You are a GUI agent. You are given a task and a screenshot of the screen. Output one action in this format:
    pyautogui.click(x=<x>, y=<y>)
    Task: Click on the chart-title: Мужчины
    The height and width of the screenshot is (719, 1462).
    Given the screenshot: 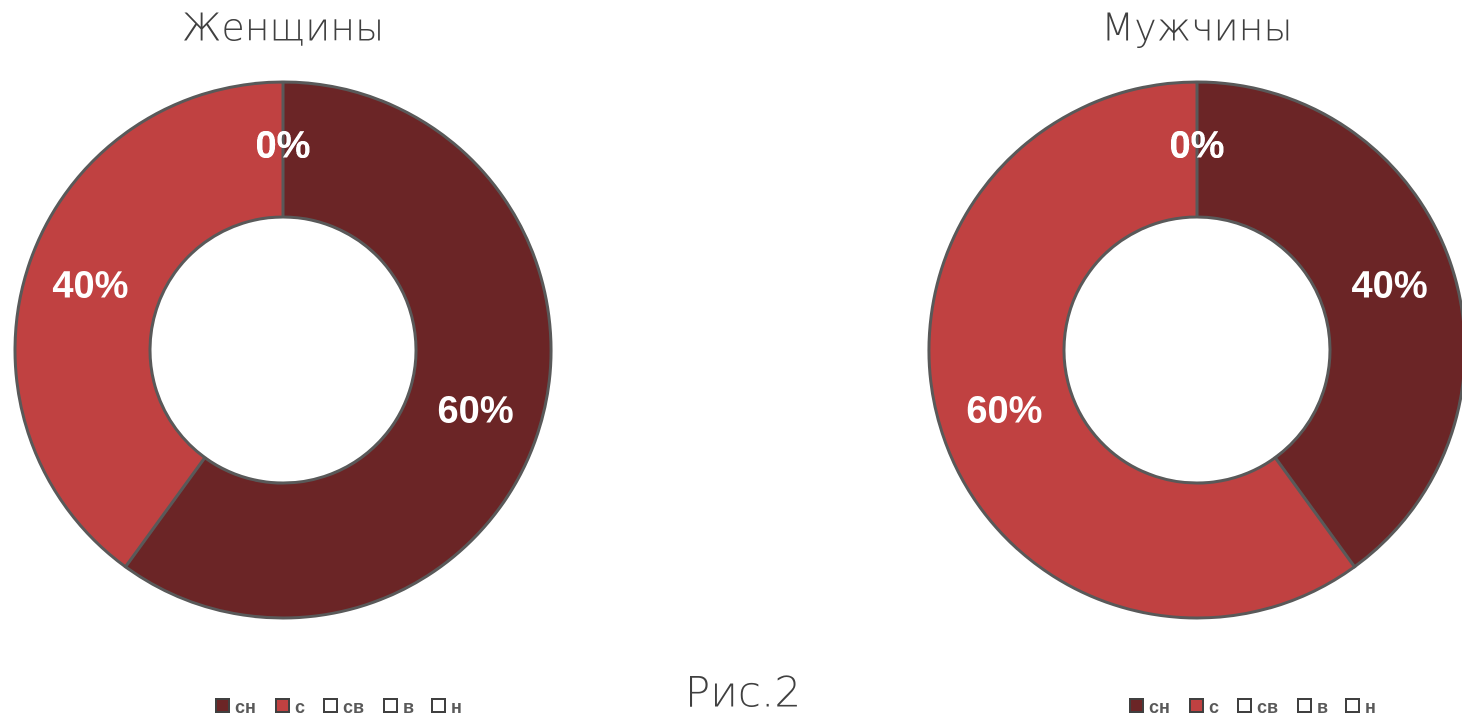 What is the action you would take?
    pyautogui.click(x=1196, y=28)
    